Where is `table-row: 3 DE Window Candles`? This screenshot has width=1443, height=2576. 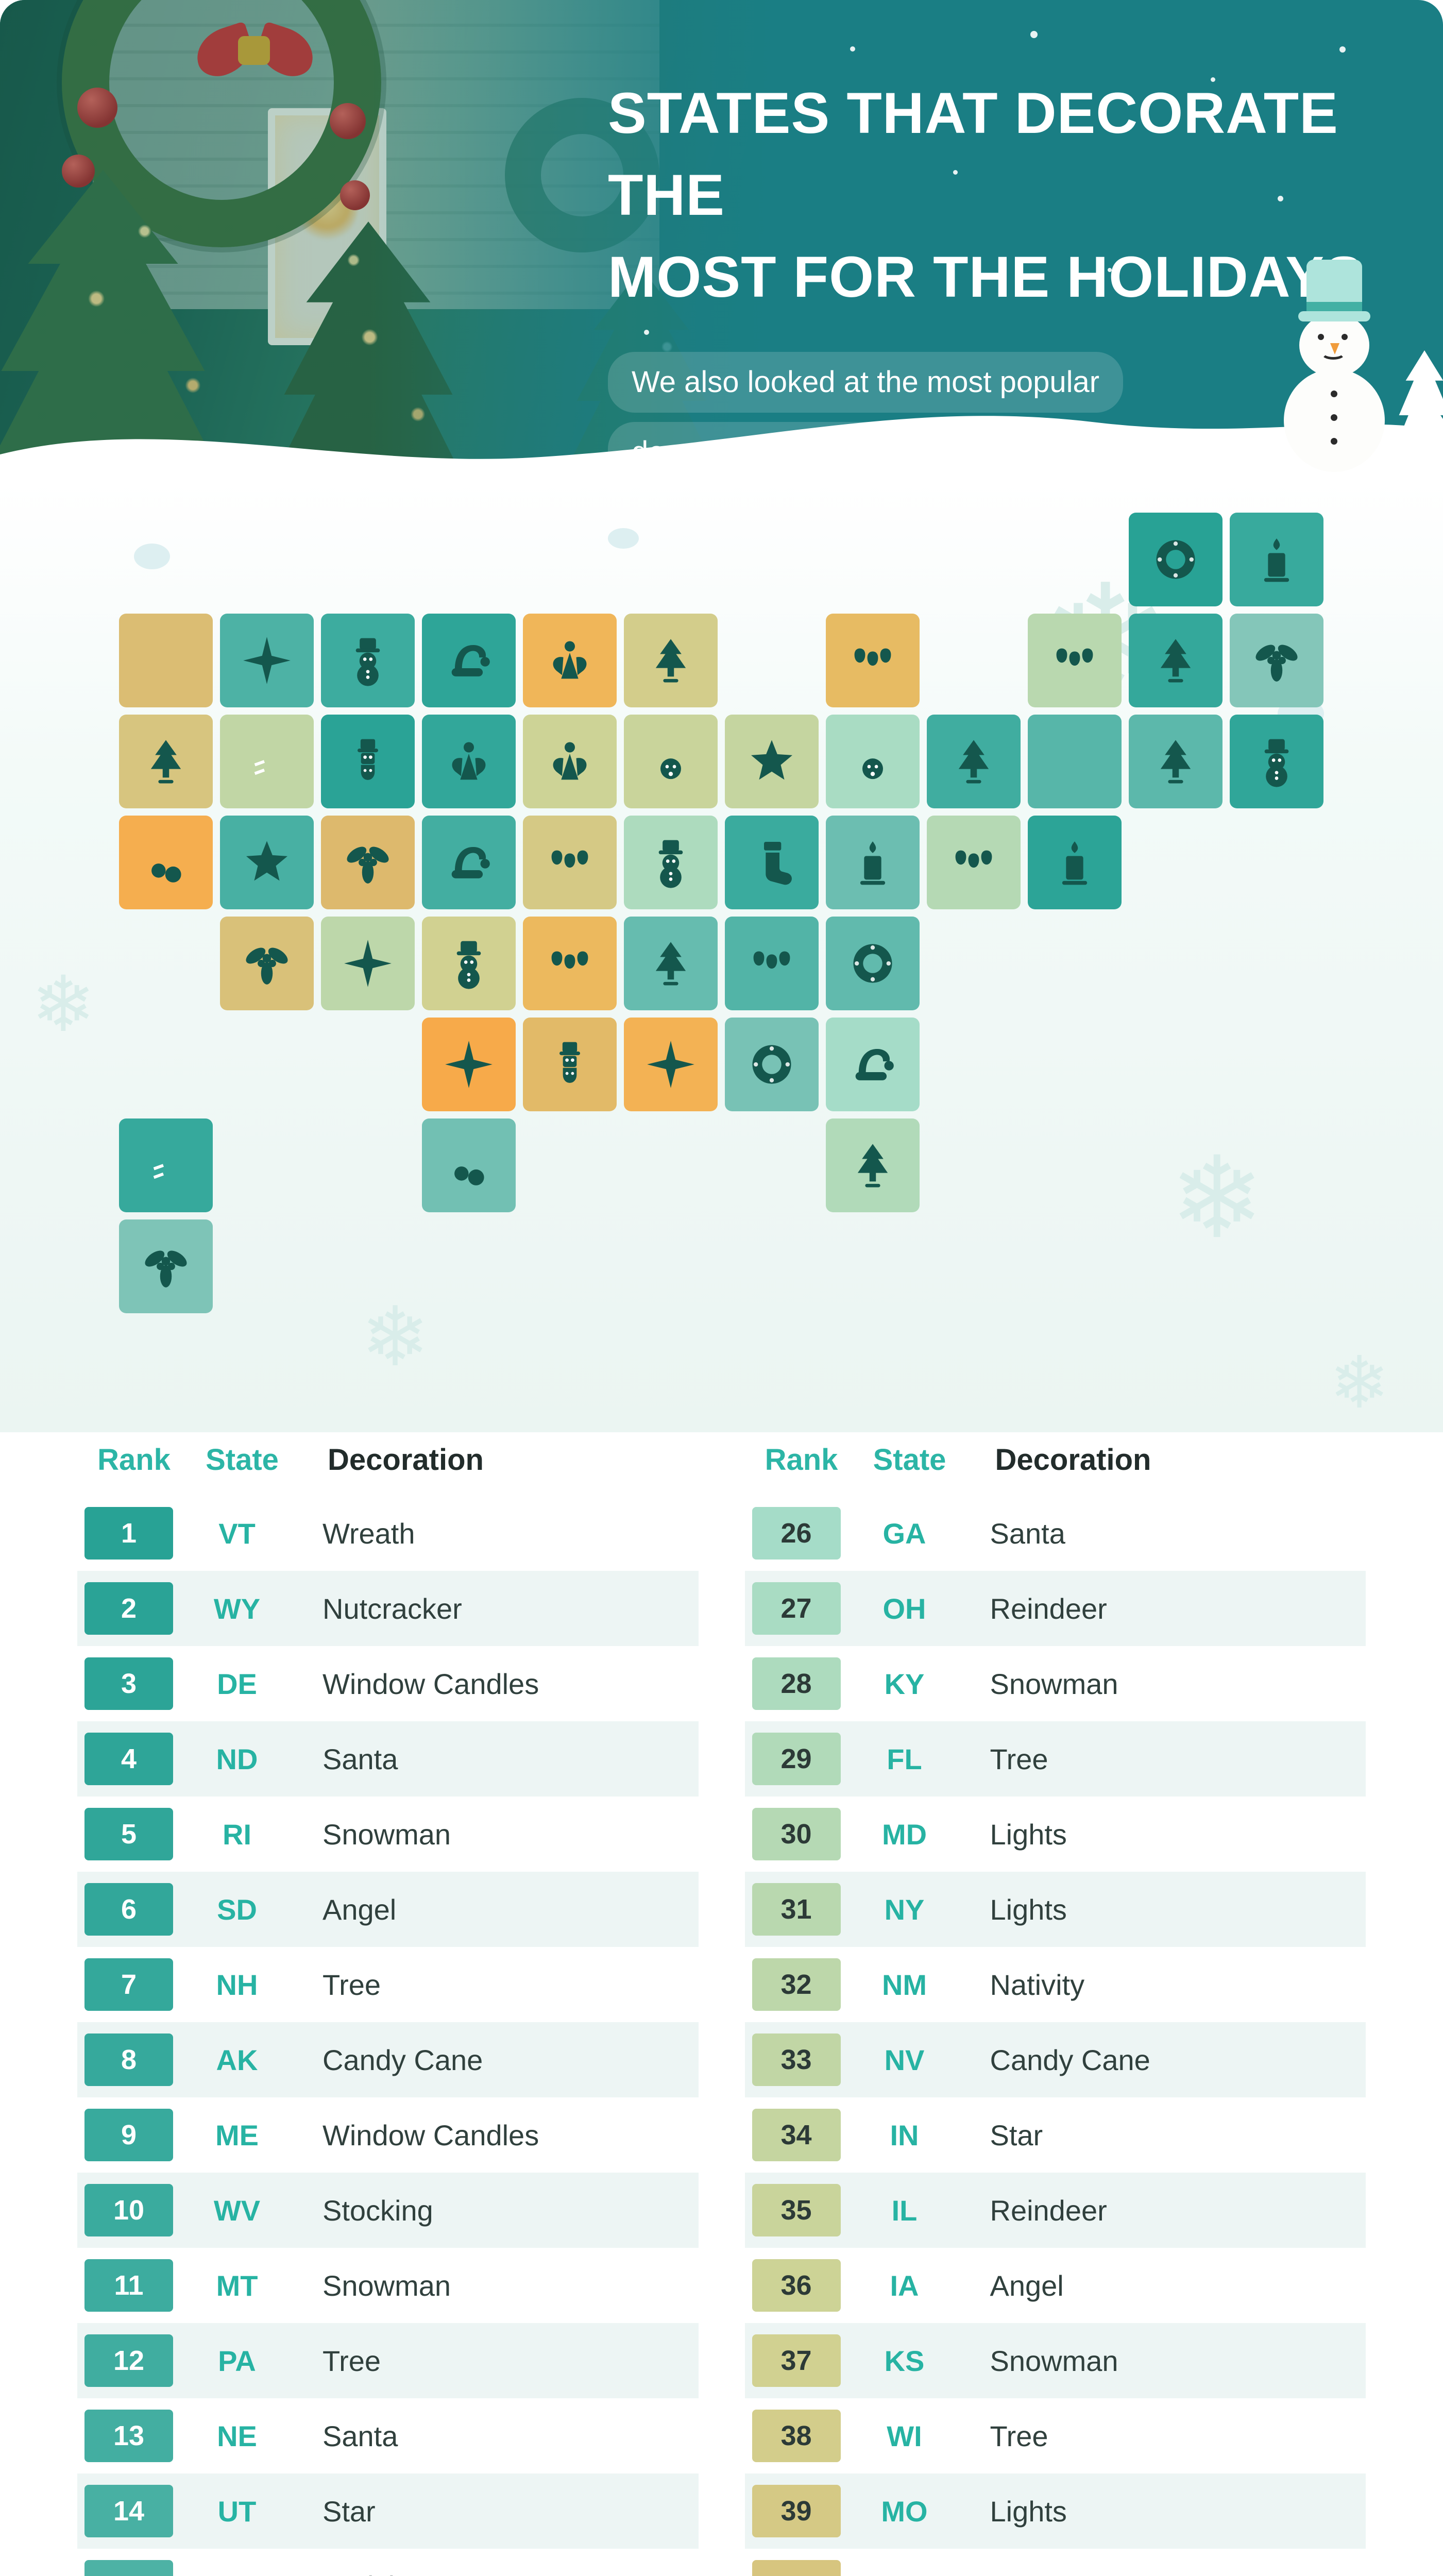 table-row: 3 DE Window Candles is located at coordinates (388, 1683).